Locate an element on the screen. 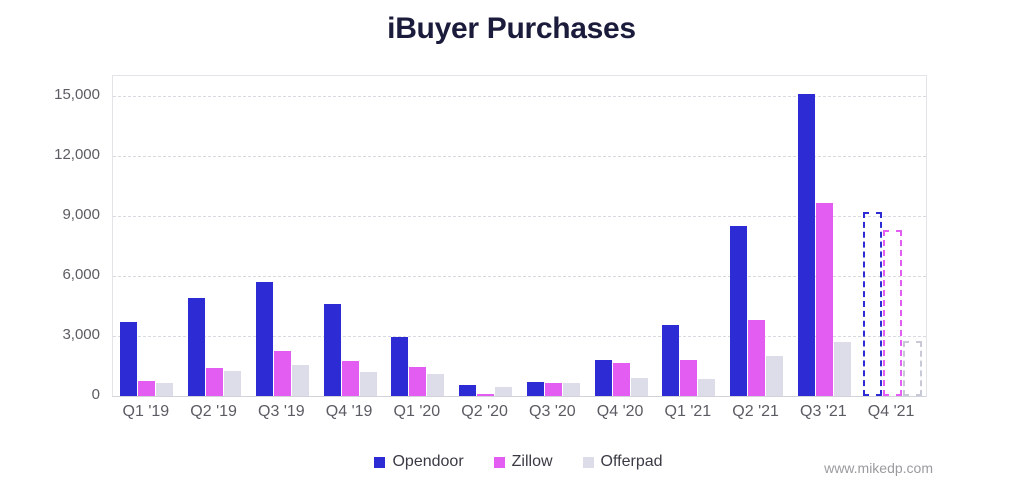 This screenshot has height=497, width=1023. bar-opendoor-q321 is located at coordinates (806, 245).